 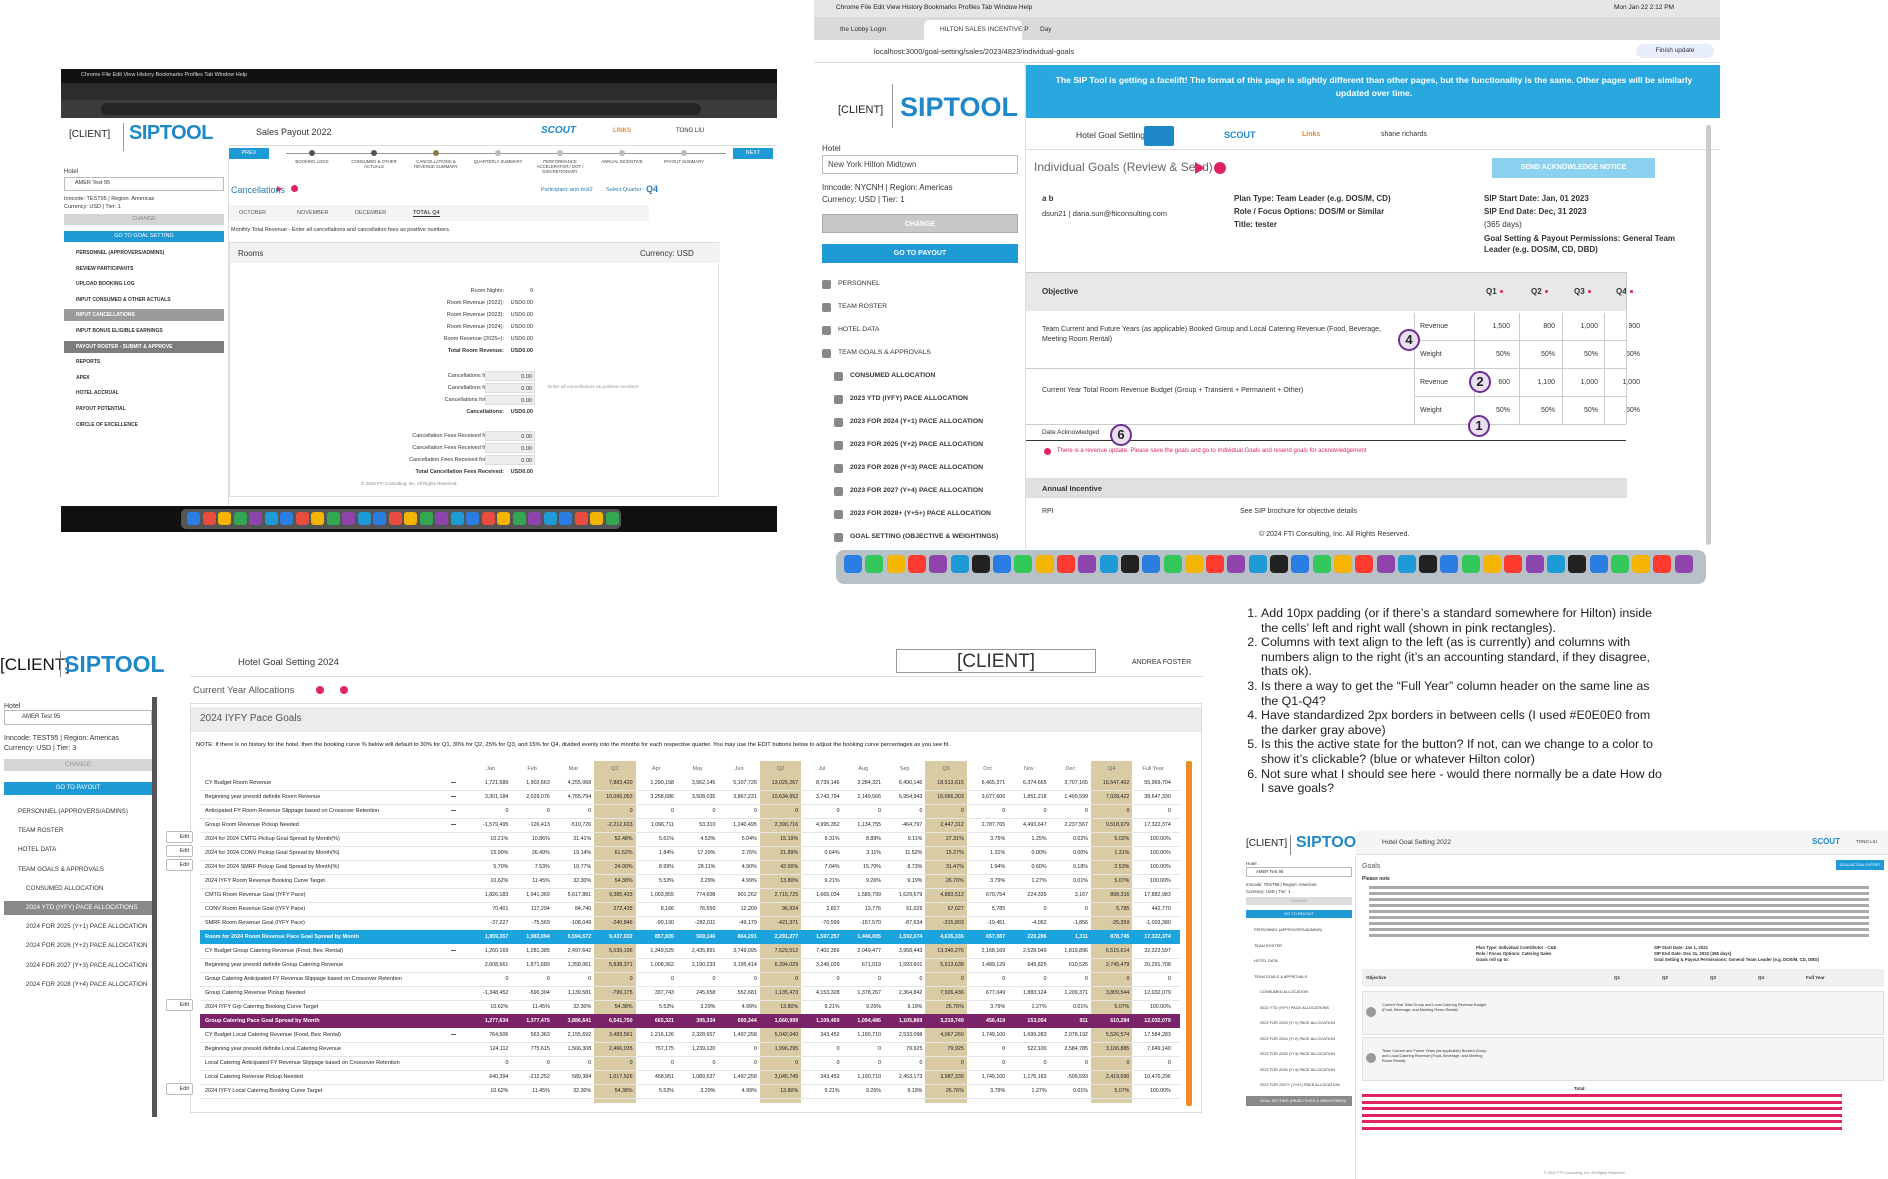 I want to click on cell-value: 1,497,258, so click(x=745, y=1035).